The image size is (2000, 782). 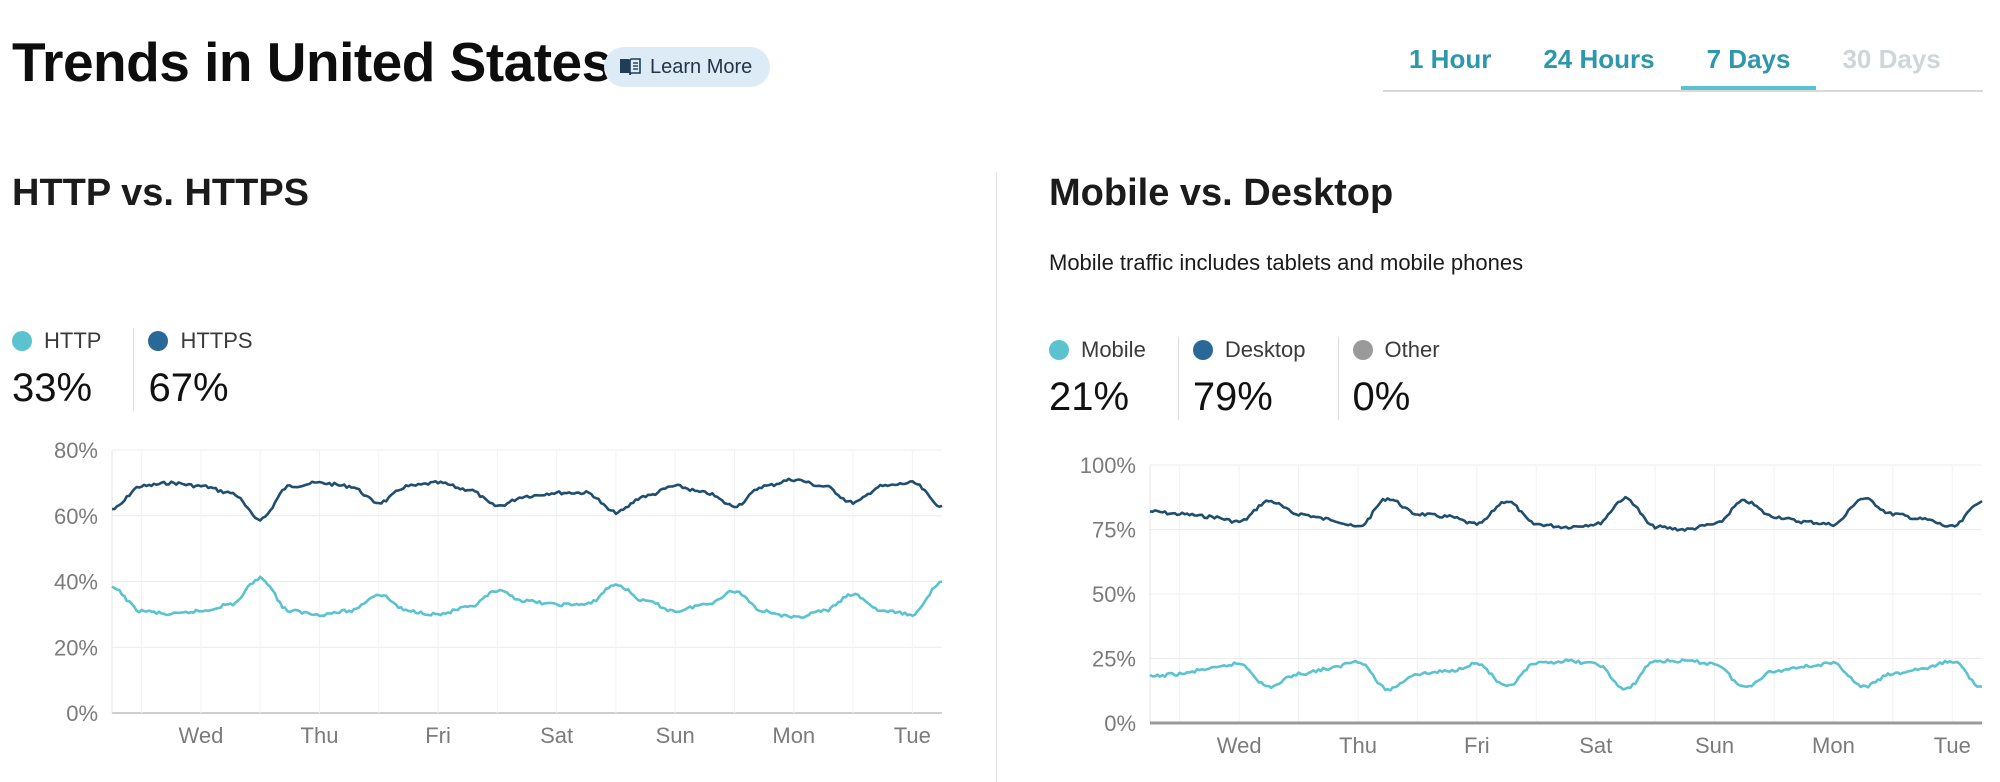 What do you see at coordinates (1221, 193) in the screenshot?
I see `mobile-vs-desktop-title: Mobile vs. Desktop` at bounding box center [1221, 193].